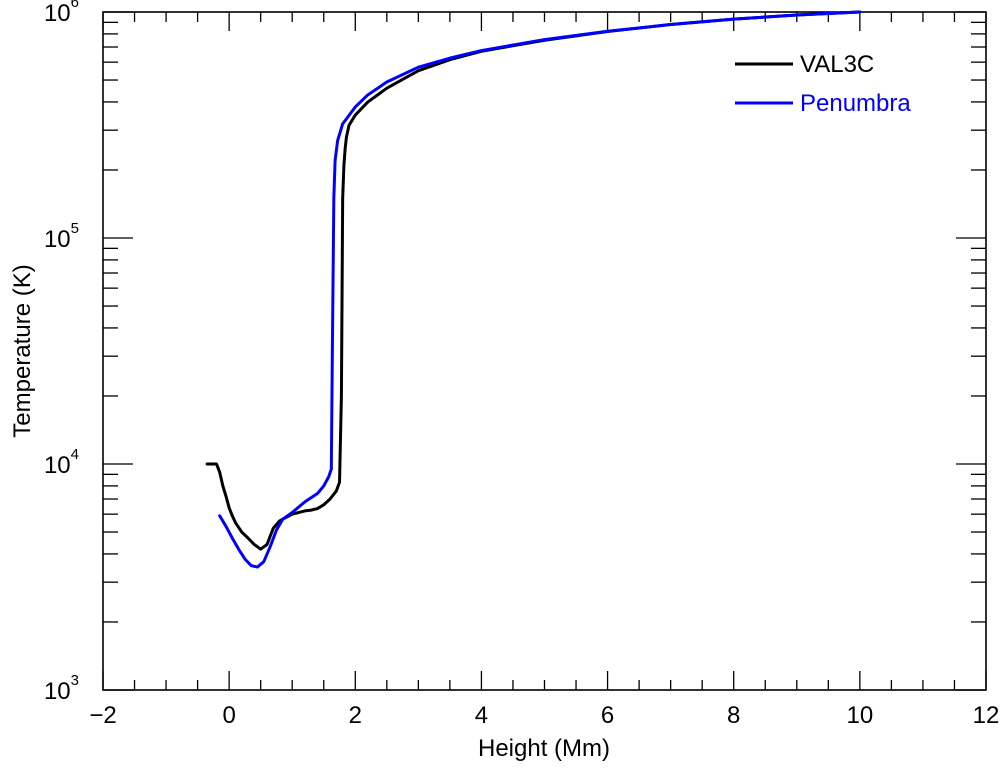  I want to click on y-tick-exponent: 5, so click(75, 228).